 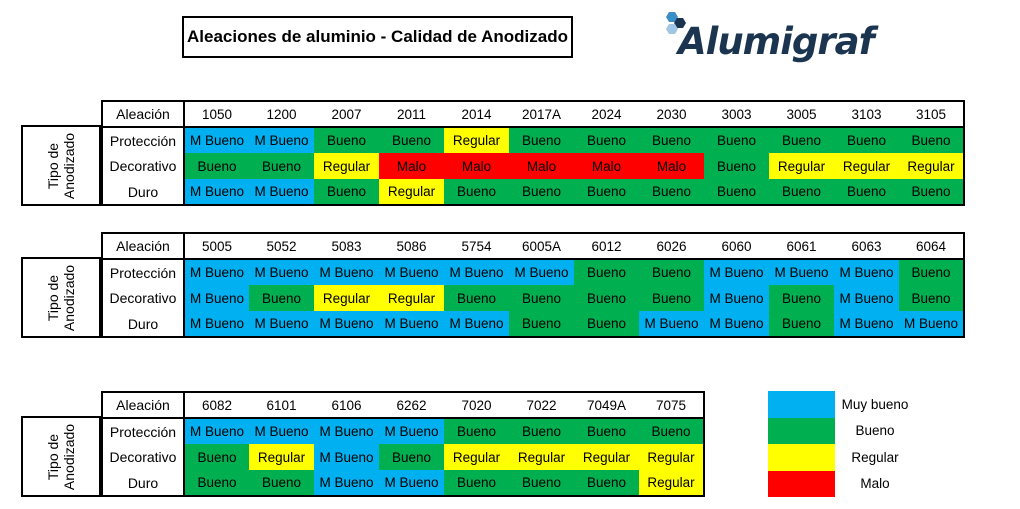 What do you see at coordinates (776, 41) in the screenshot?
I see `logo-text: Alumigraf` at bounding box center [776, 41].